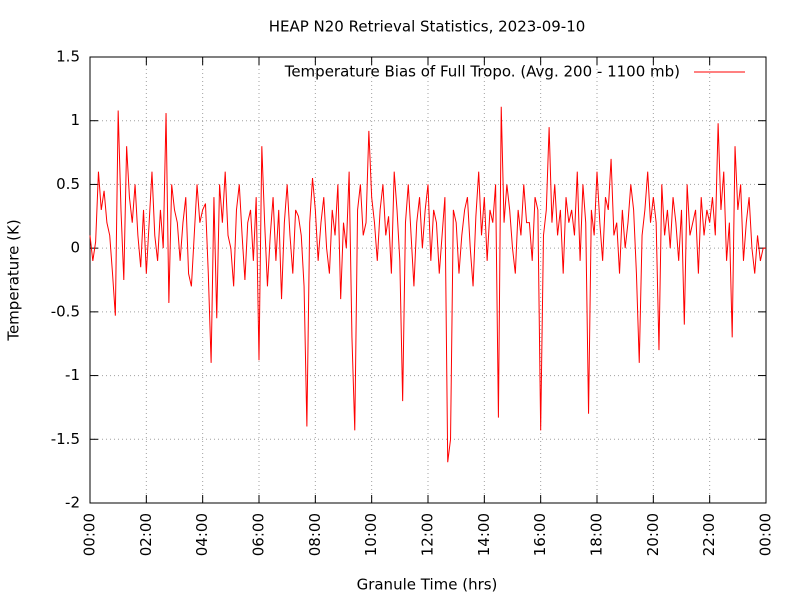  I want to click on x-tick-label: 12:00, so click(428, 534).